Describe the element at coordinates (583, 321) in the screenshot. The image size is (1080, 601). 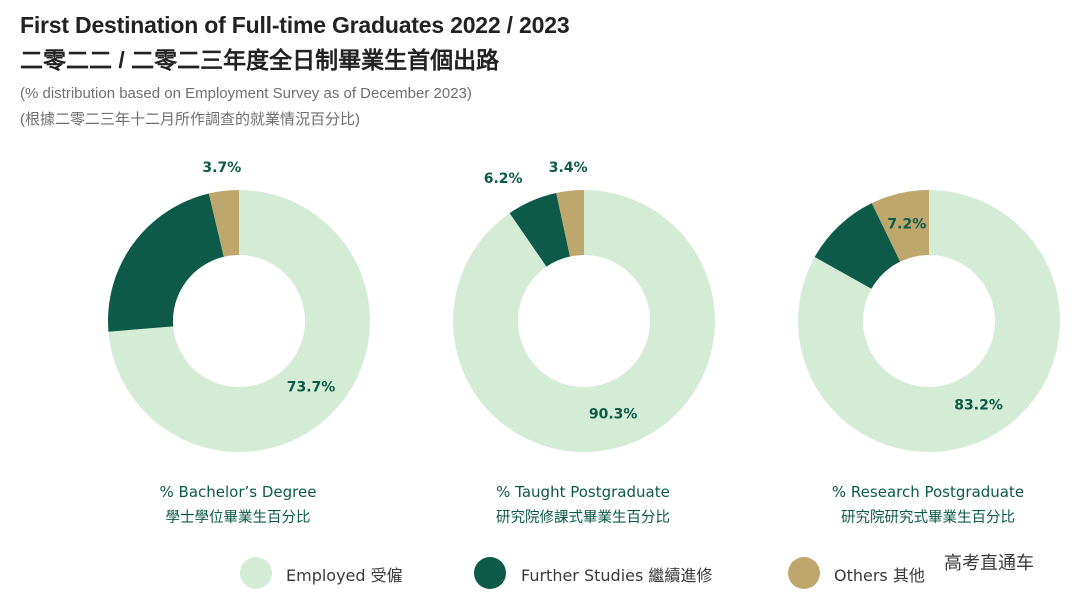
I see `taught-postgrad-slice-employed` at that location.